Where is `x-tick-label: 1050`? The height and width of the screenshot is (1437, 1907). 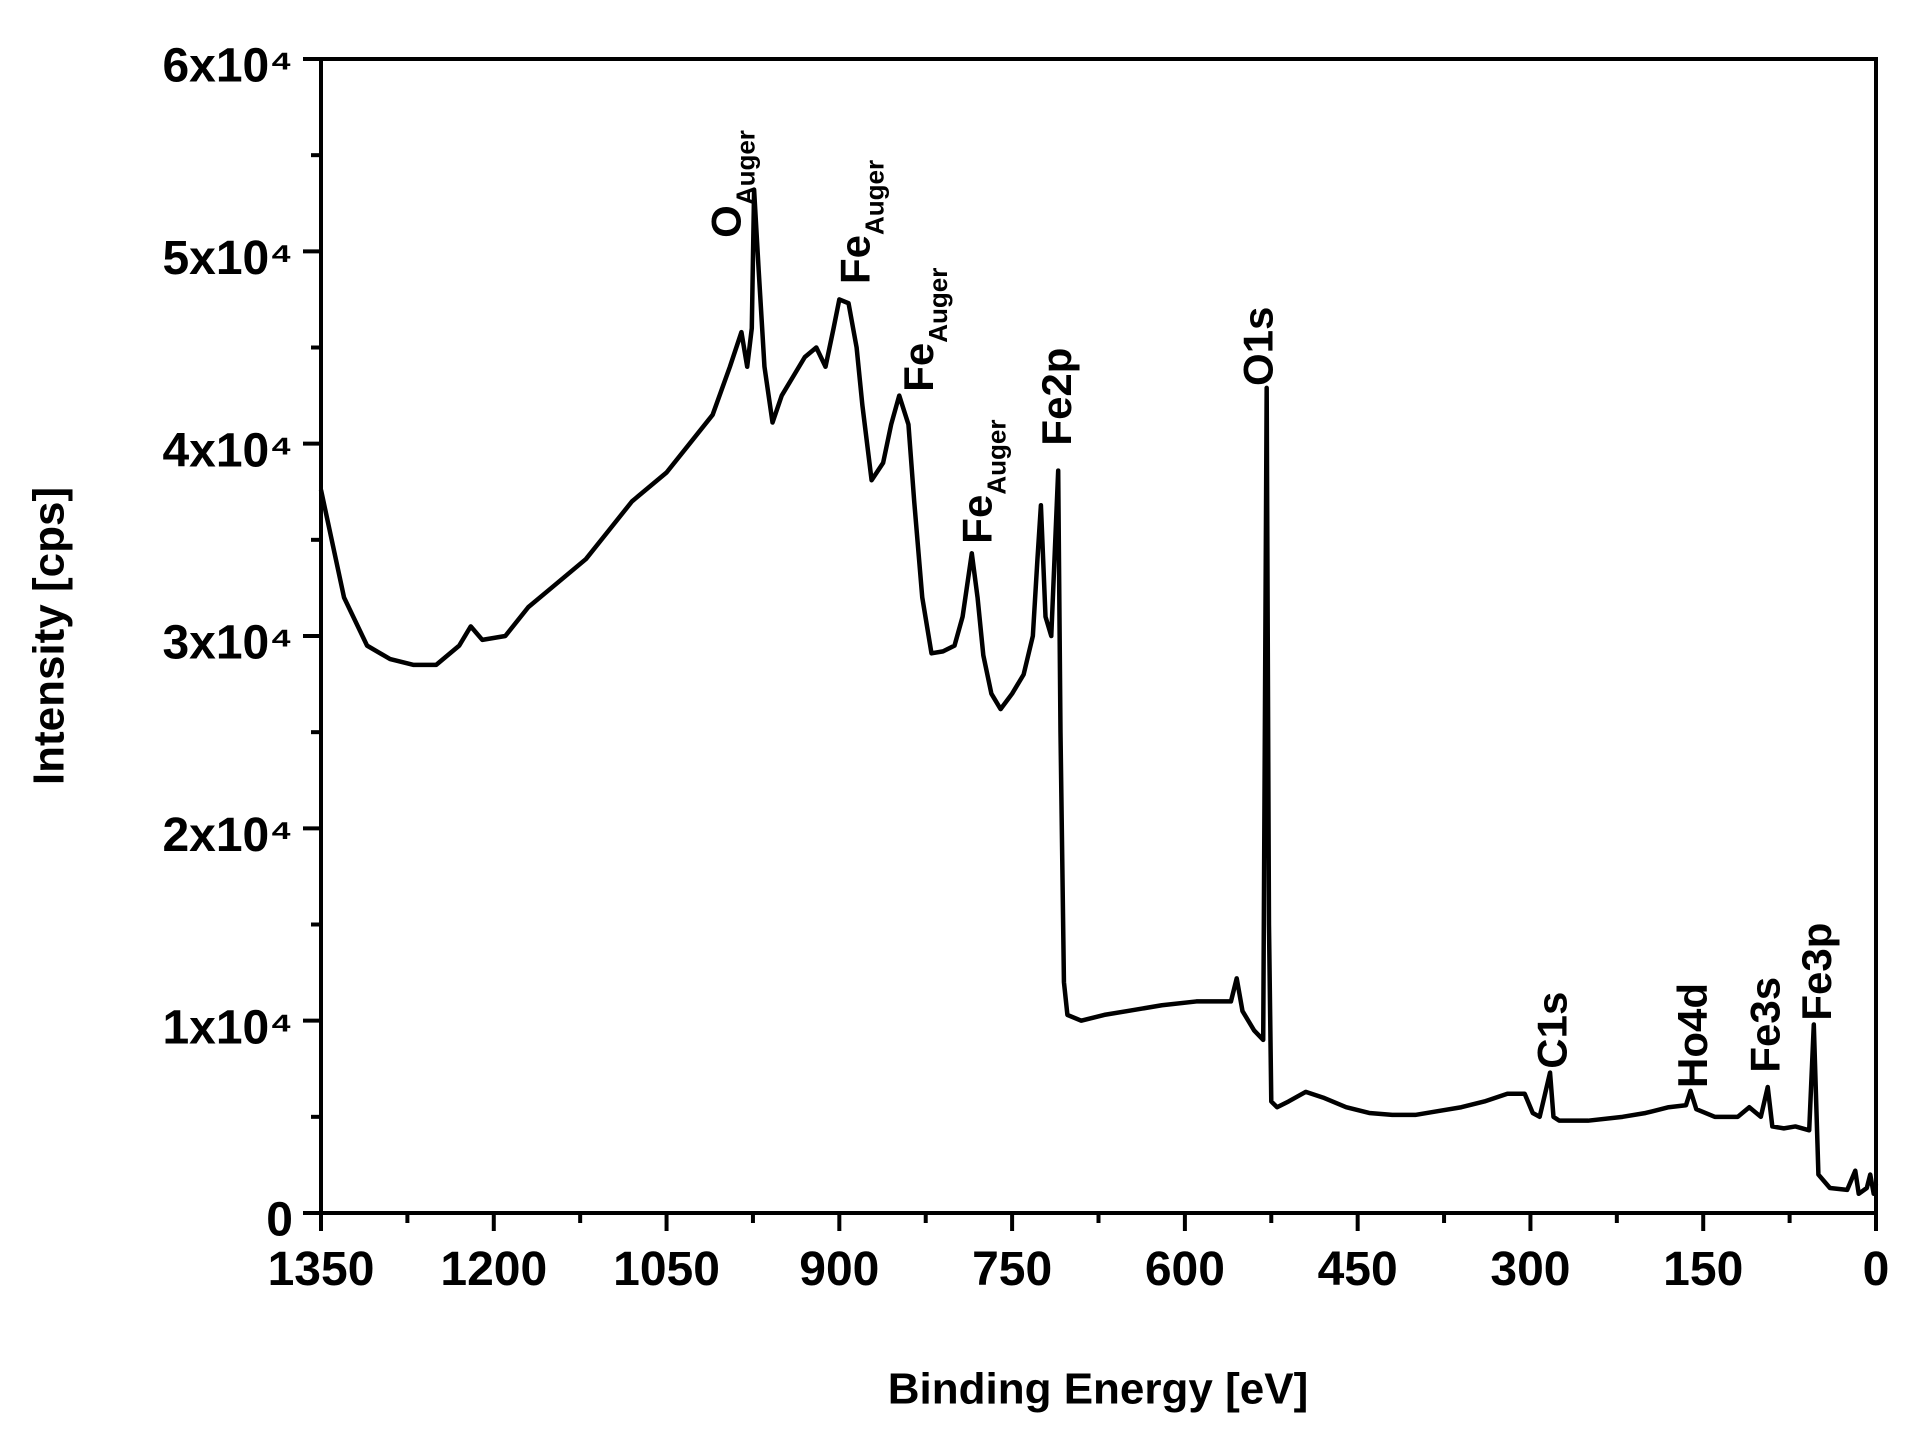
x-tick-label: 1050 is located at coordinates (666, 1269).